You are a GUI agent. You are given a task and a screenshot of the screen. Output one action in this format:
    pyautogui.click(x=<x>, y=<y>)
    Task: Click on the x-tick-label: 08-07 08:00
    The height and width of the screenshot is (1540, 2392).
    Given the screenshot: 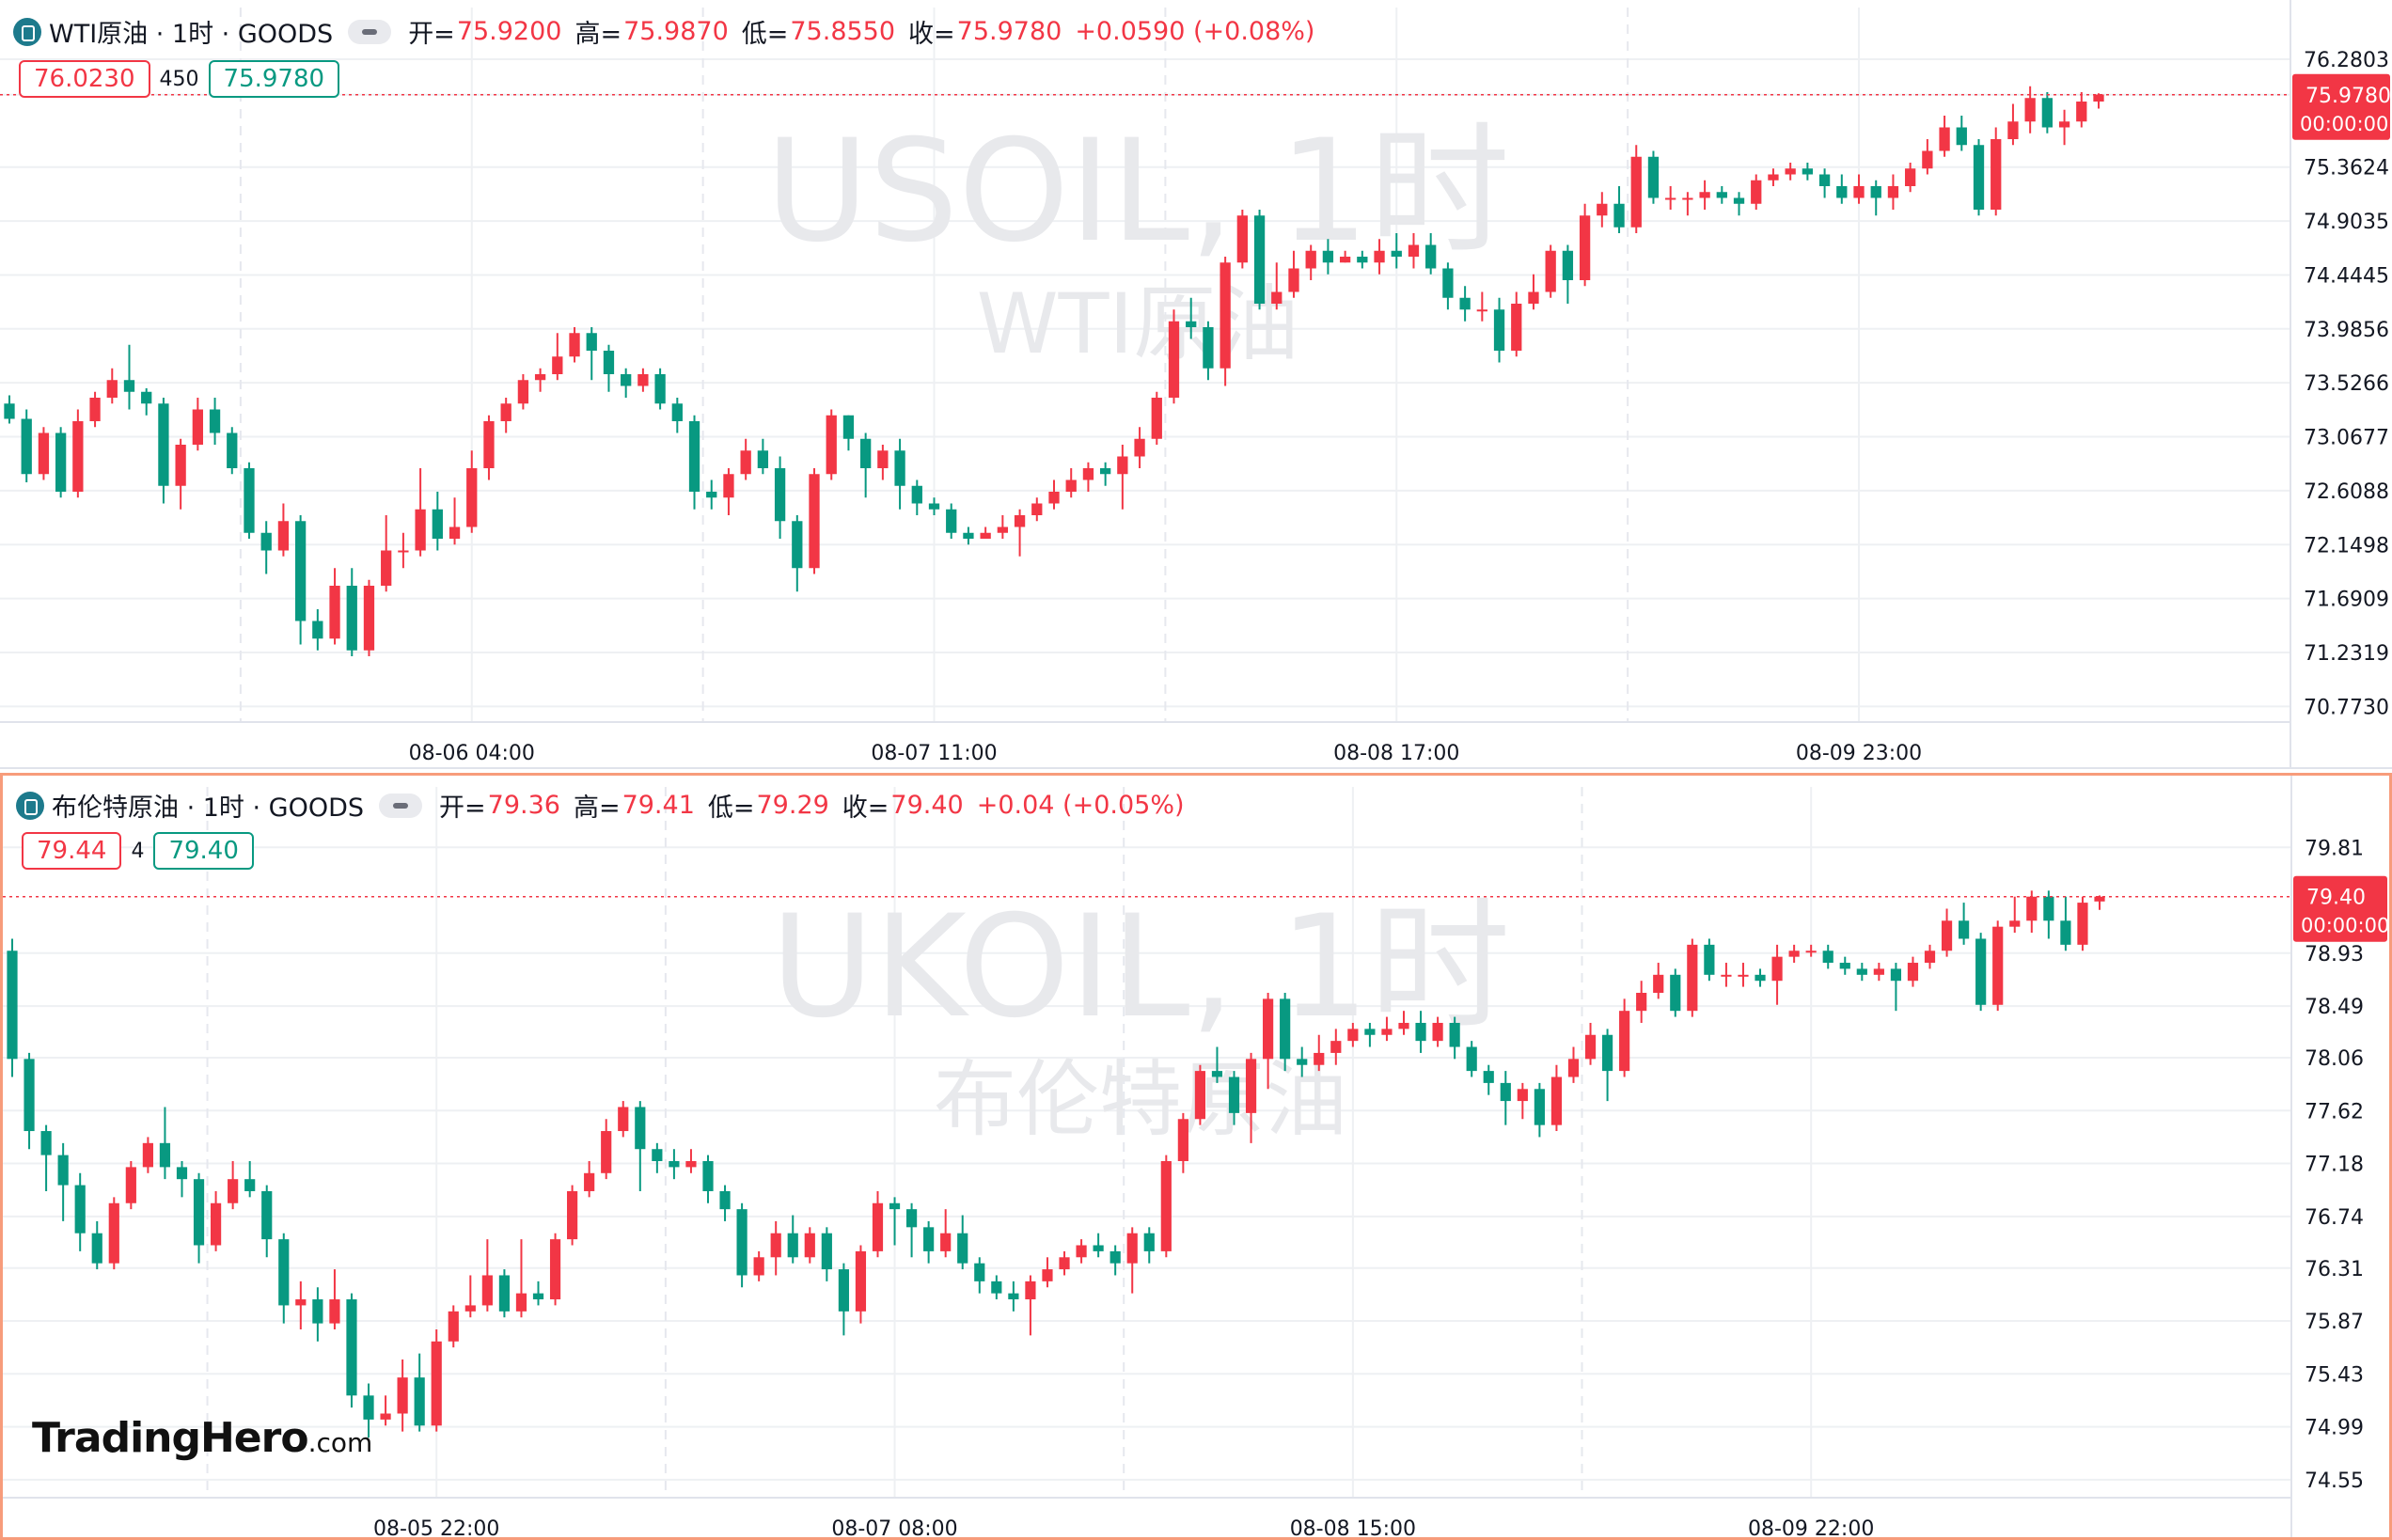 What is the action you would take?
    pyautogui.click(x=894, y=1527)
    